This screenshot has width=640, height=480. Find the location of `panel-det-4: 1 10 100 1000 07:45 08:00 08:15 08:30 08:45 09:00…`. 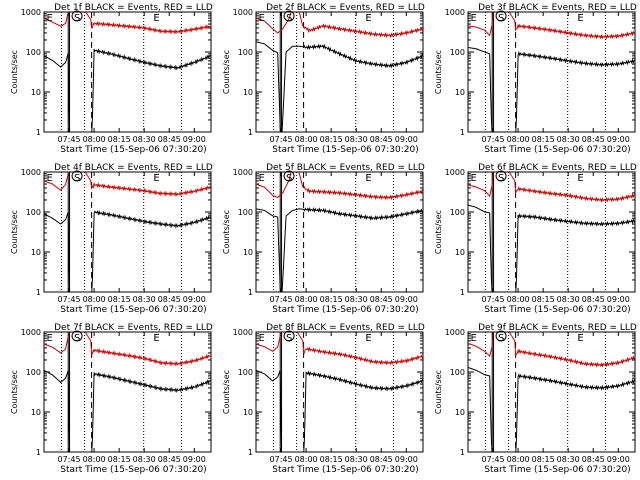

panel-det-4: 1 10 100 1000 07:45 08:00 08:15 08:30 08:45 09:00… is located at coordinates (111, 239).